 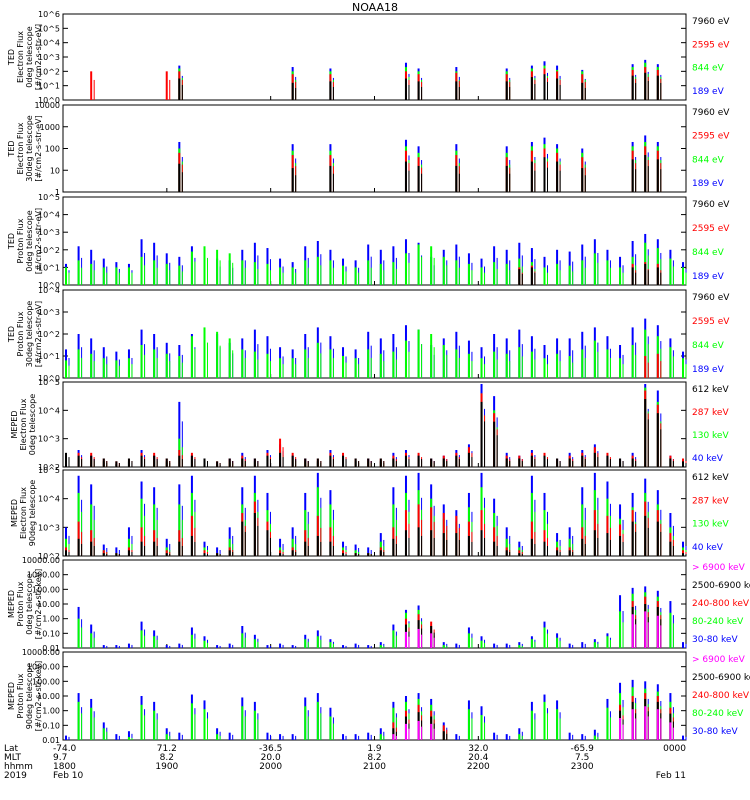 What do you see at coordinates (29, 148) in the screenshot?
I see `panel-ted-e-30-ylabel: 30deg telescope` at bounding box center [29, 148].